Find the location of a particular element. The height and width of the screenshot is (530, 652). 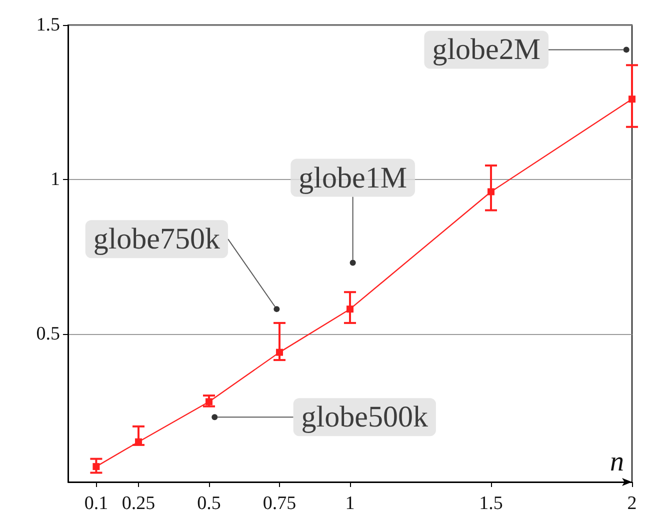

x-tick-label: 1.5 is located at coordinates (491, 503).